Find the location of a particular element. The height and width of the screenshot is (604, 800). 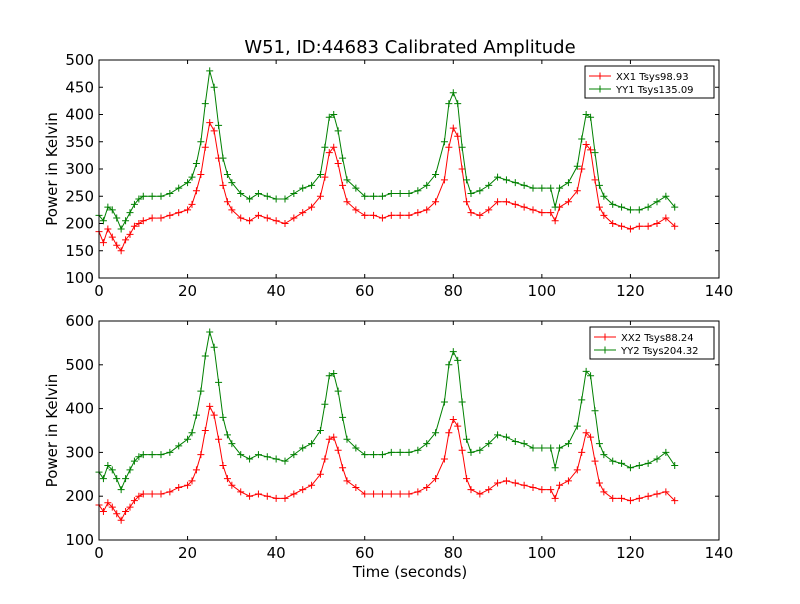

x-tick-label: 0 is located at coordinates (99, 291).